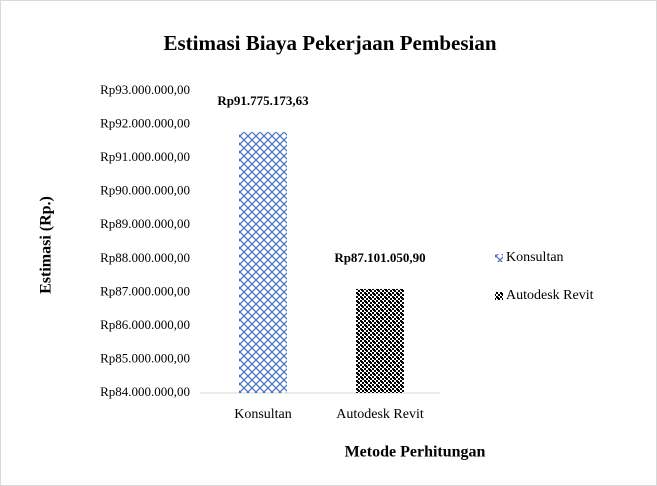  Describe the element at coordinates (145, 190) in the screenshot. I see `y-tick-label: Rp90.000.000,00` at that location.